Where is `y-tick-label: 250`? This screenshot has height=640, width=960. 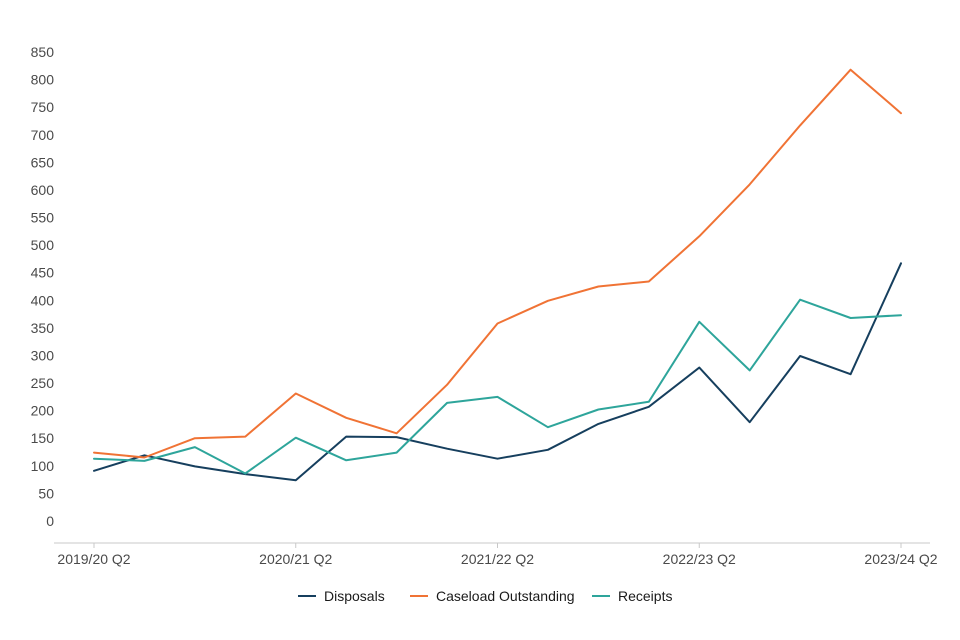
y-tick-label: 250 is located at coordinates (43, 383).